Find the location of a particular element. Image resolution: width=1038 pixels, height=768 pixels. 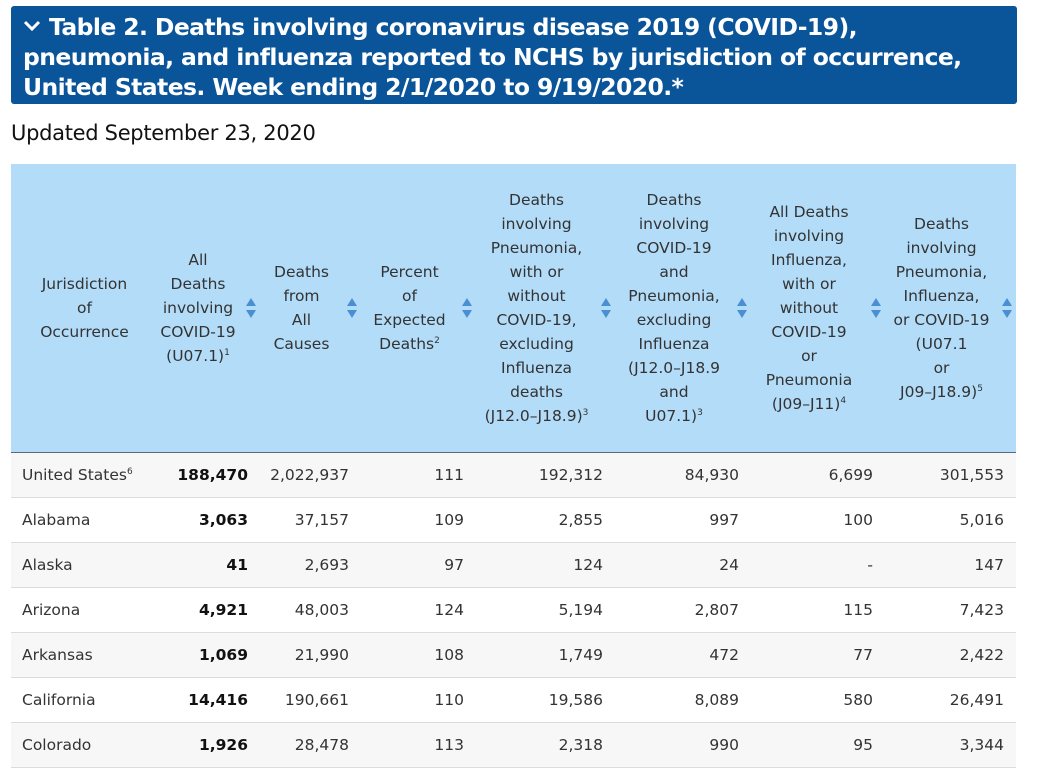

table-cell: 19,586 is located at coordinates (575, 699).